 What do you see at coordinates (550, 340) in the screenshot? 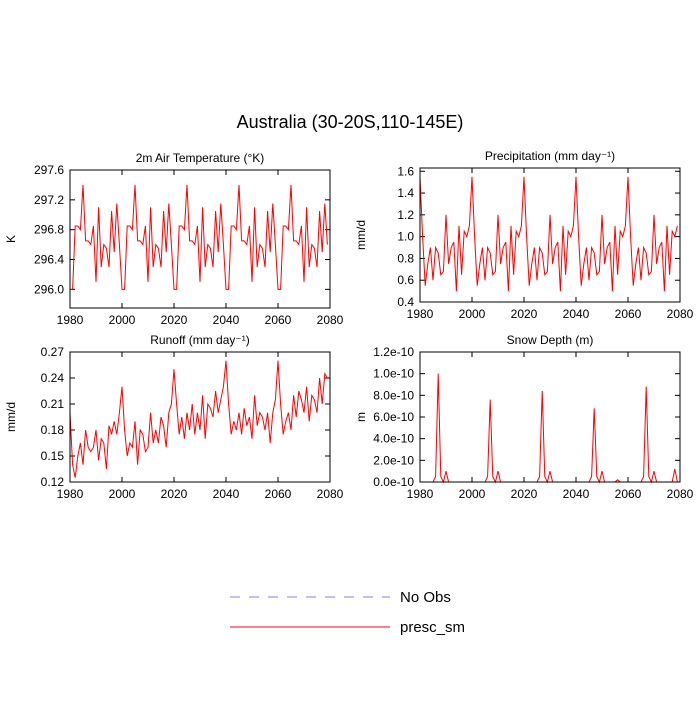
I see `panel-title: Snow Depth (m)` at bounding box center [550, 340].